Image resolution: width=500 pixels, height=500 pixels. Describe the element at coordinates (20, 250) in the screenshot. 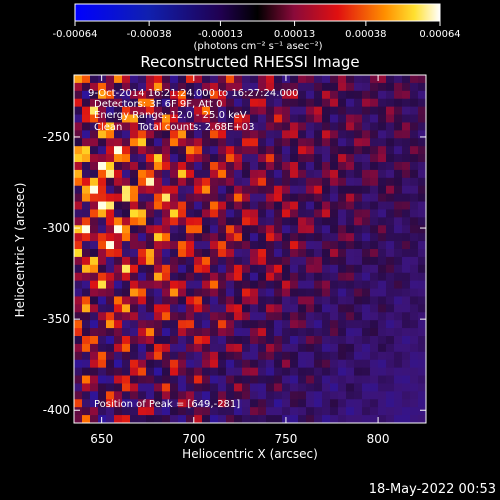

I see `y-axis-label: Heliocentric Y (arcsec)` at that location.